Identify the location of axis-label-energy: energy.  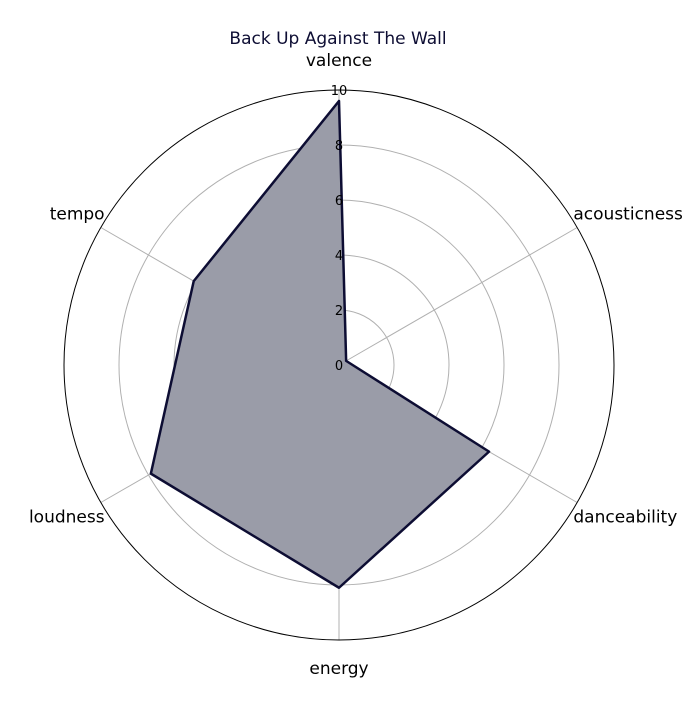
(338, 669).